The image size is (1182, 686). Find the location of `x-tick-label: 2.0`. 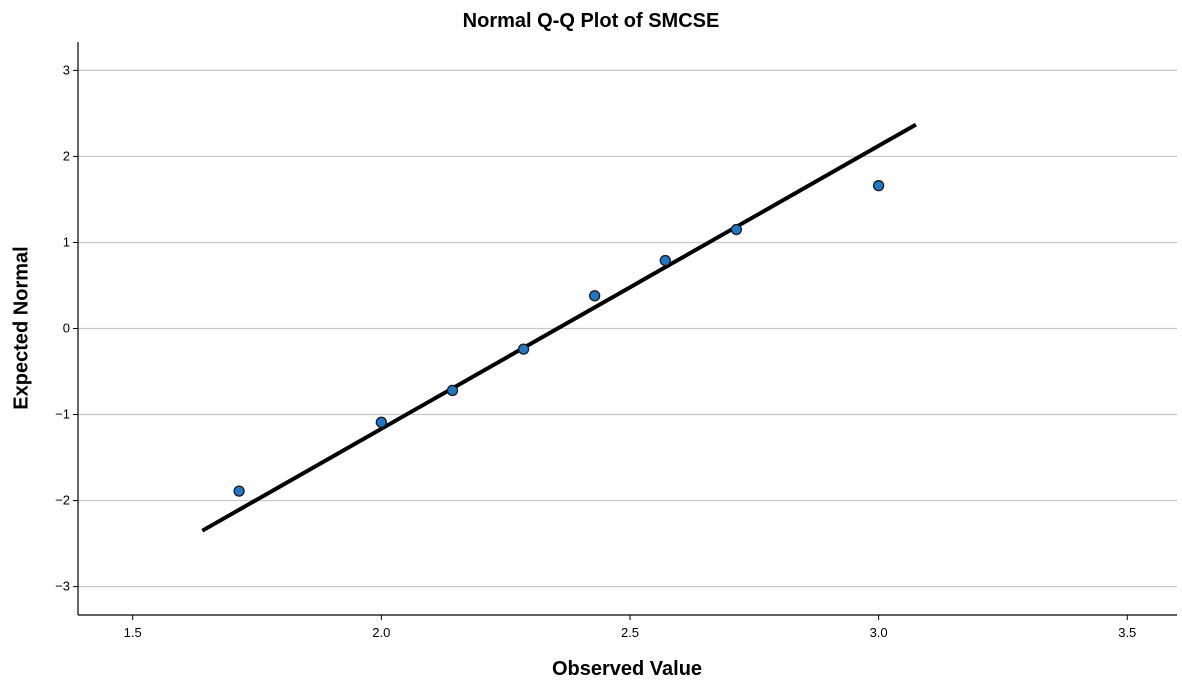

x-tick-label: 2.0 is located at coordinates (381, 632).